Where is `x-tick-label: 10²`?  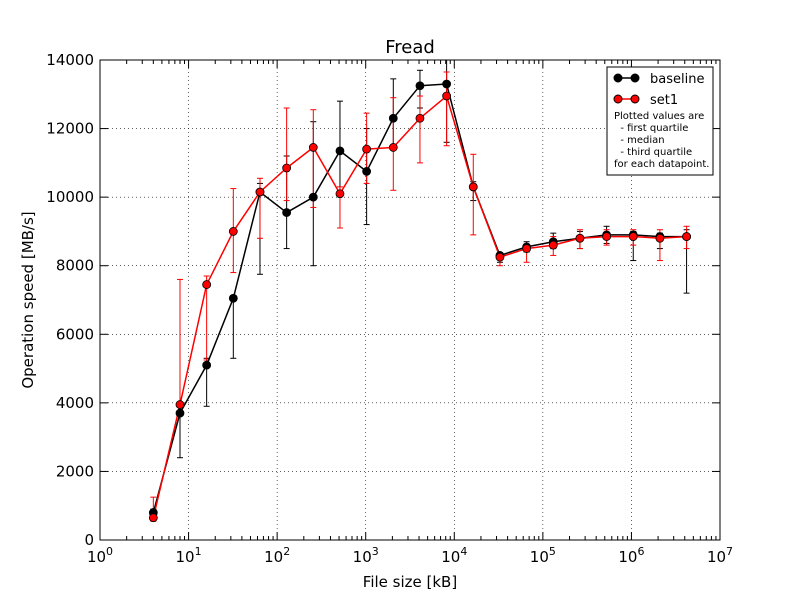 x-tick-label: 10² is located at coordinates (277, 555).